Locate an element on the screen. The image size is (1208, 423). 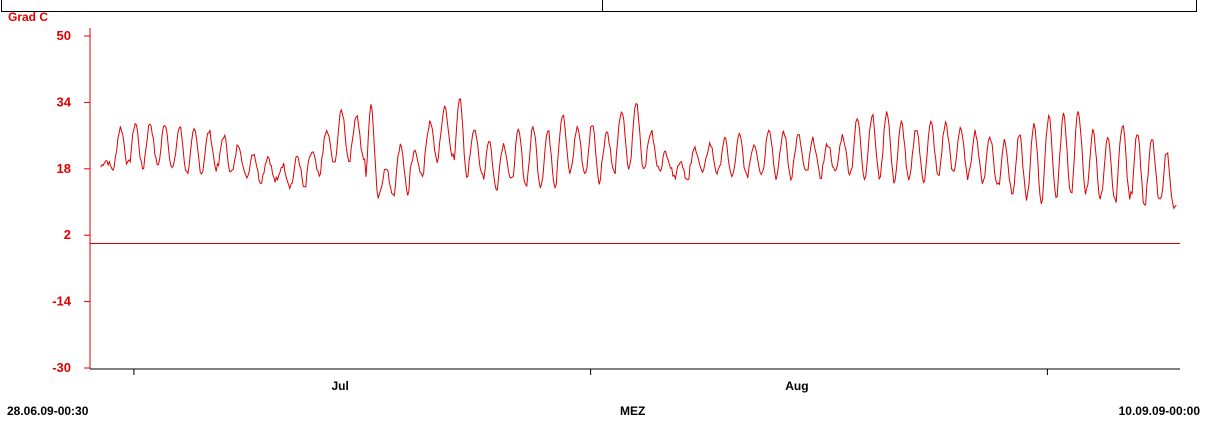
y-tick-label: 34 is located at coordinates (64, 101).